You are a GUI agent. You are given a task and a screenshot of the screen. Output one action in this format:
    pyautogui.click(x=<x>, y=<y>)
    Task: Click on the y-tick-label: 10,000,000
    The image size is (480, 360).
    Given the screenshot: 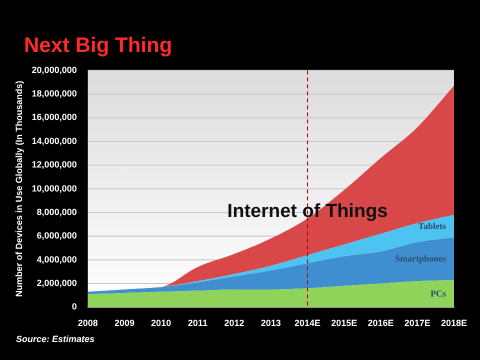 What is the action you would take?
    pyautogui.click(x=54, y=188)
    